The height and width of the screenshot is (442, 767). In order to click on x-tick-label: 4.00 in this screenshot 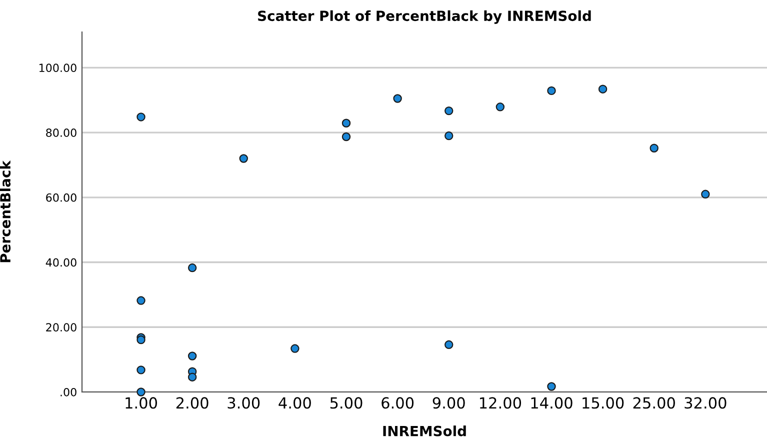, I will do `click(294, 403)`.